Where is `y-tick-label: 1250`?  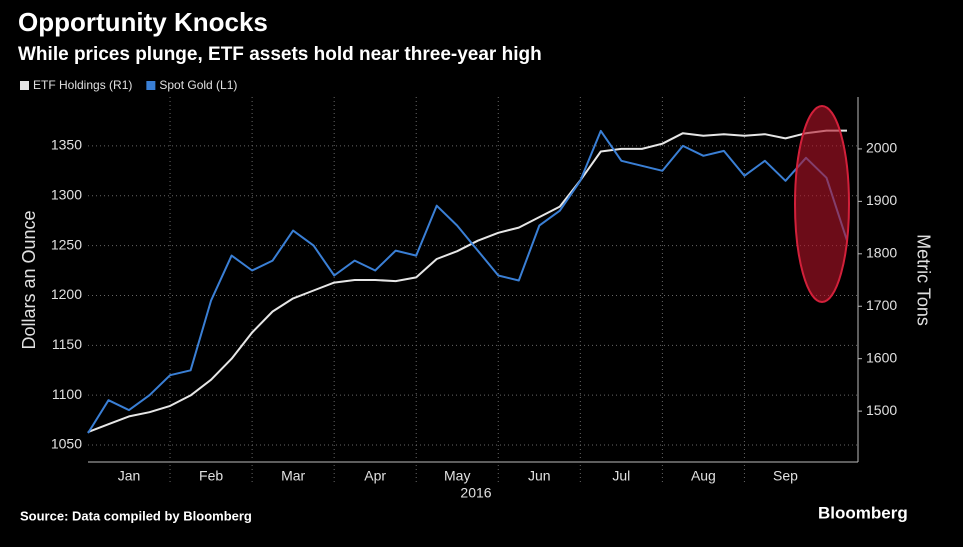
y-tick-label: 1250 is located at coordinates (66, 244).